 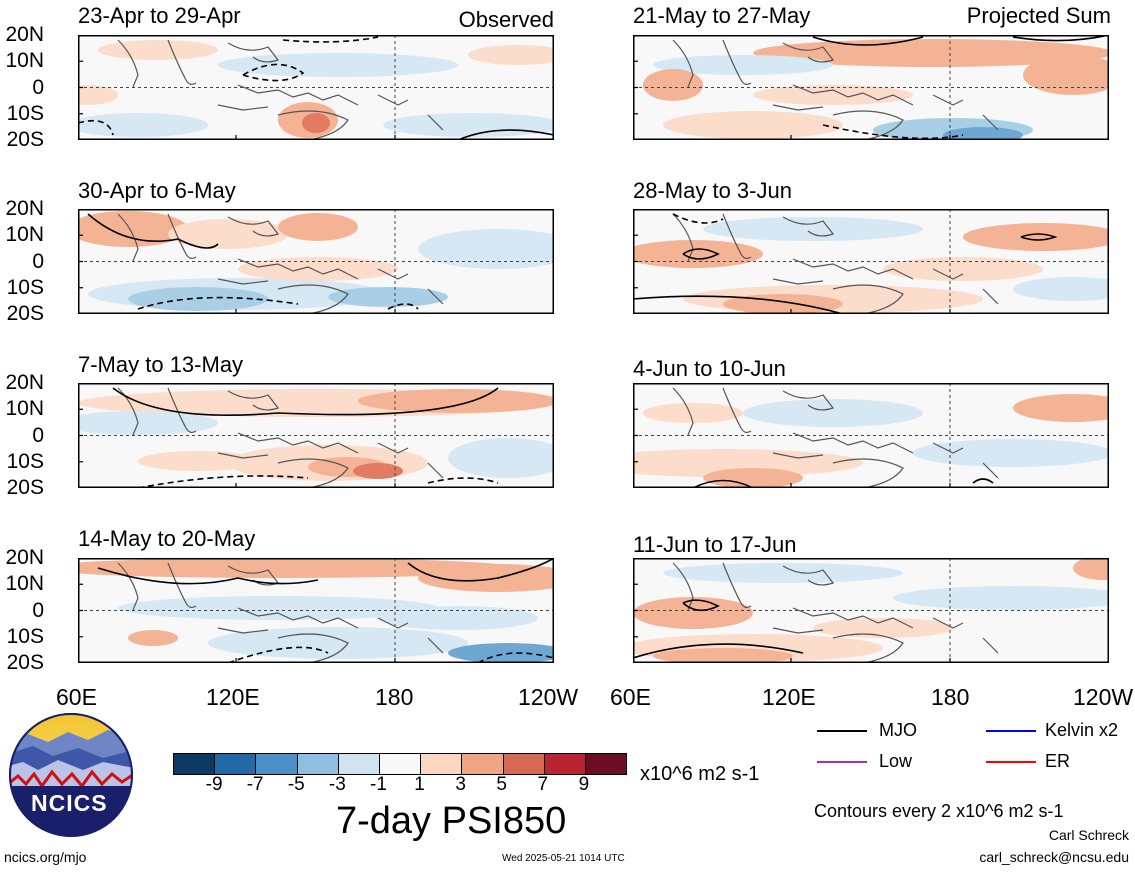 What do you see at coordinates (159, 15) in the screenshot?
I see `panel-title-left-1: 23-Apr to 29-Apr` at bounding box center [159, 15].